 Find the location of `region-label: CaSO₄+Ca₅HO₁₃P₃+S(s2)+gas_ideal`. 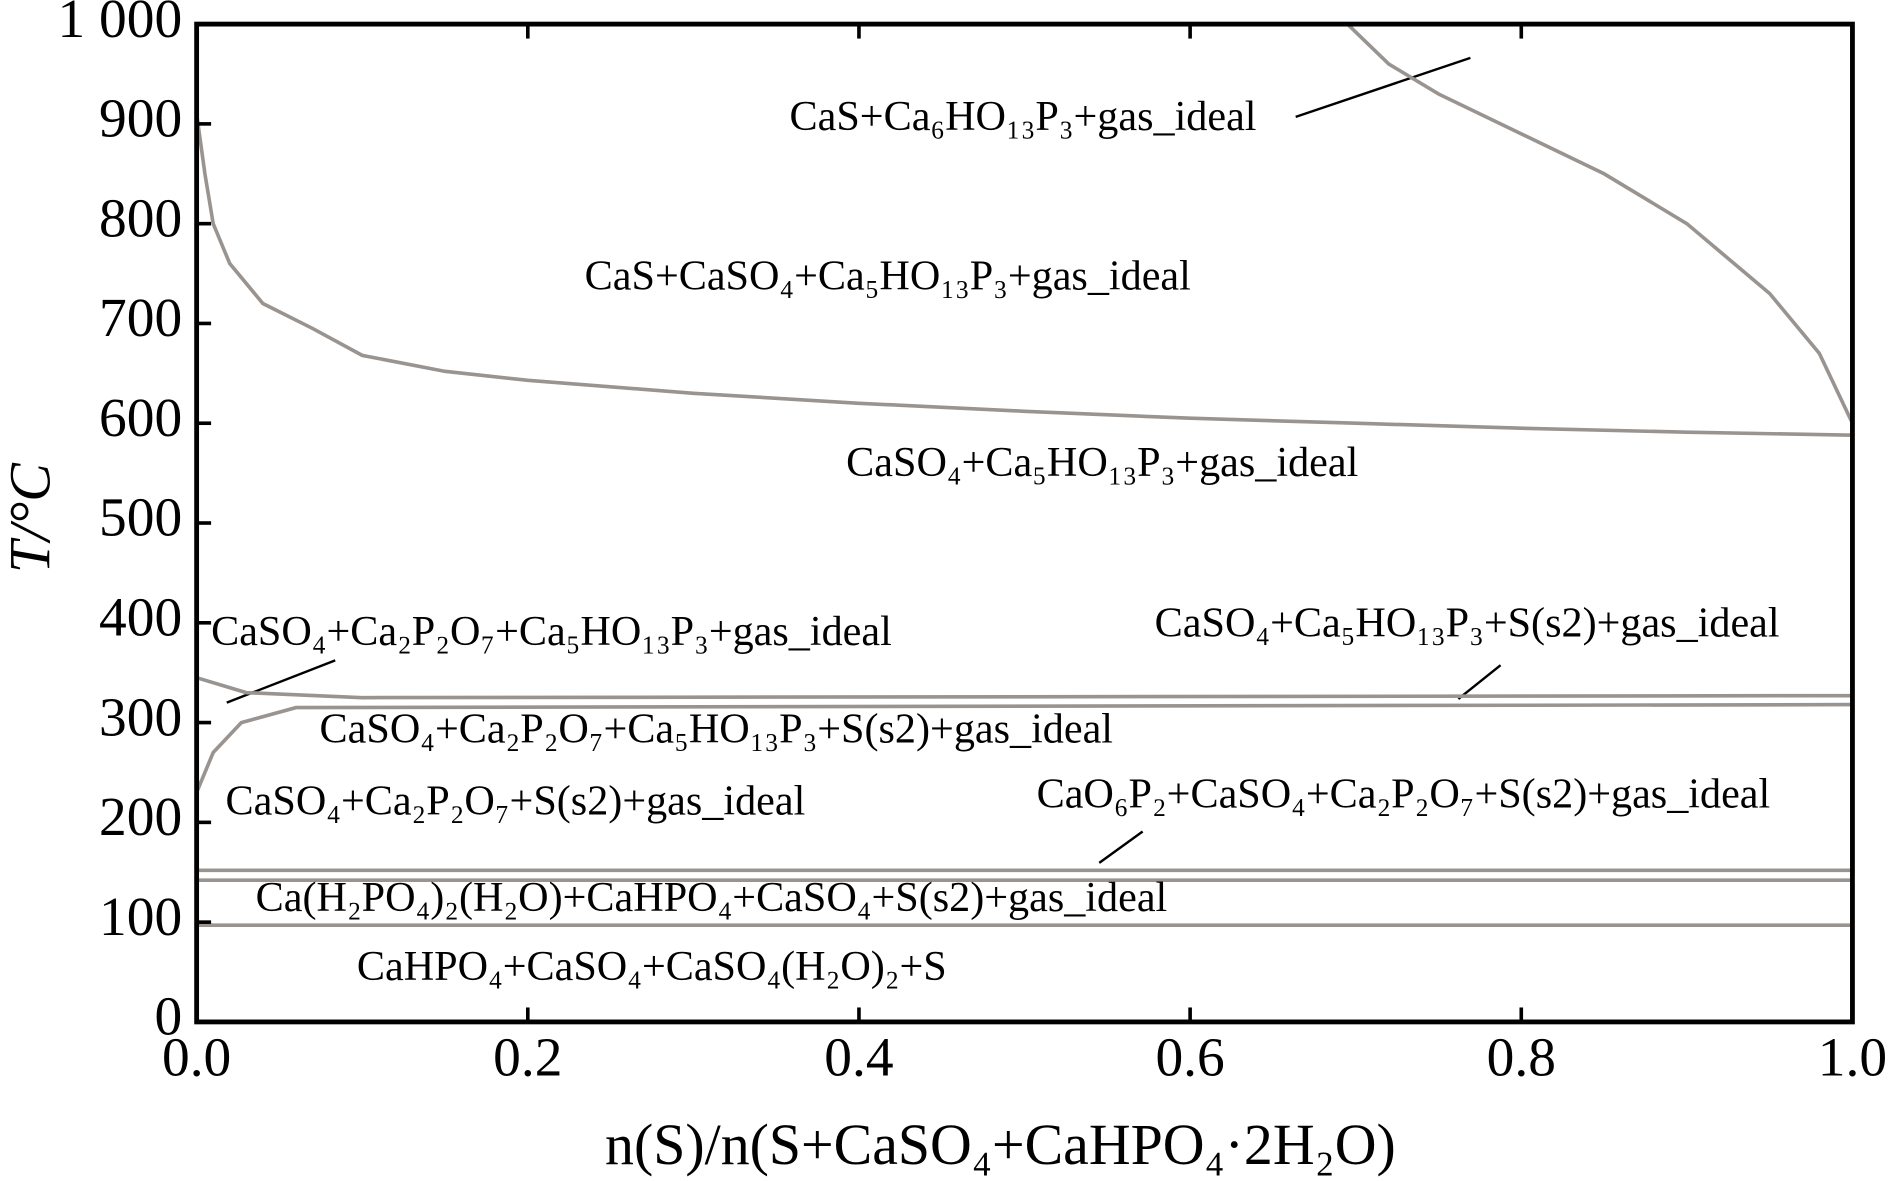

region-label: CaSO₄+Ca₅HO₁₃P₃+S(s2)+gas_ideal is located at coordinates (1467, 622).